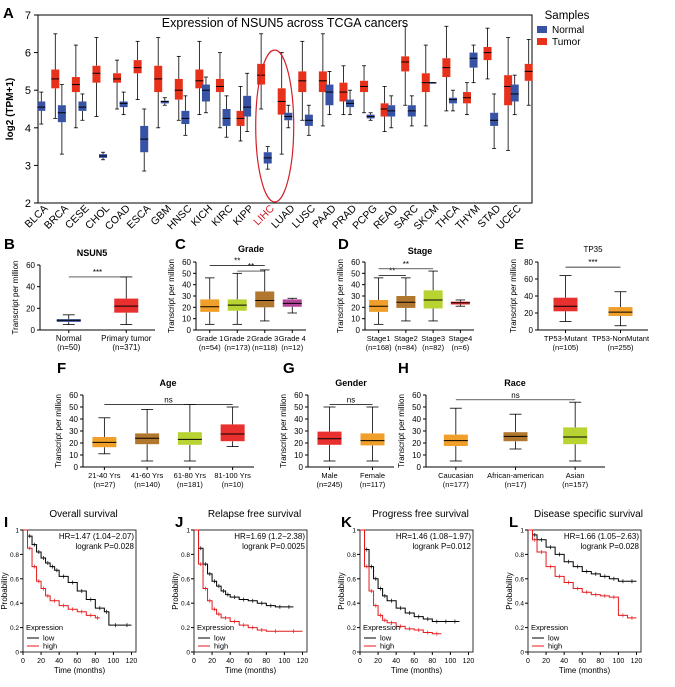 The image size is (675, 687). Describe the element at coordinates (433, 338) in the screenshot. I see `panel-d-xtick-label: Stage3` at that location.